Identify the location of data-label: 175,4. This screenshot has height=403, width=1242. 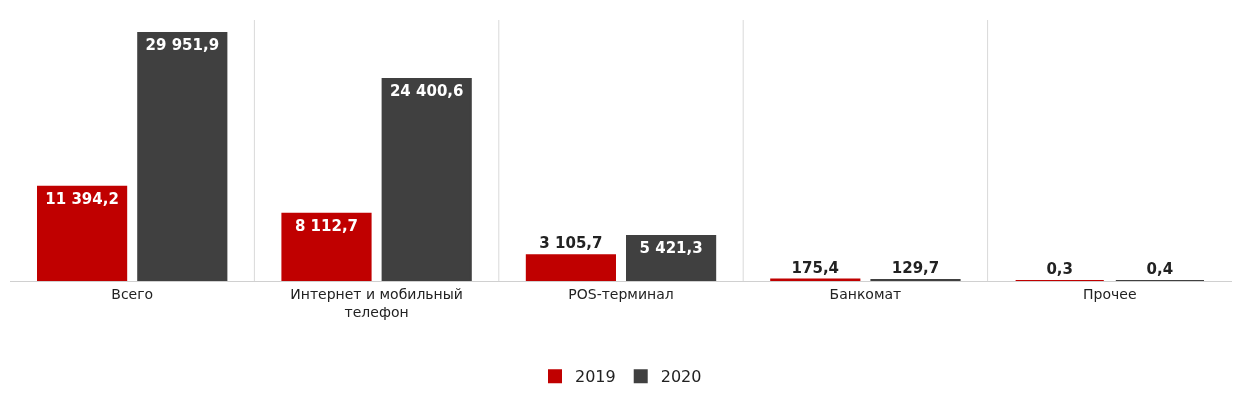
(815, 267).